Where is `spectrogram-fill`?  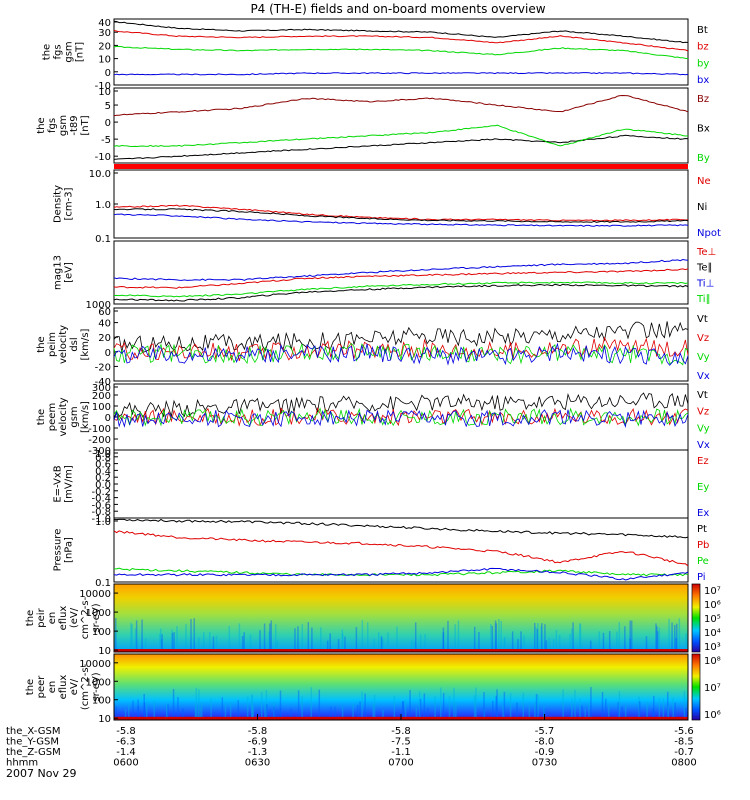
spectrogram-fill is located at coordinates (401, 687).